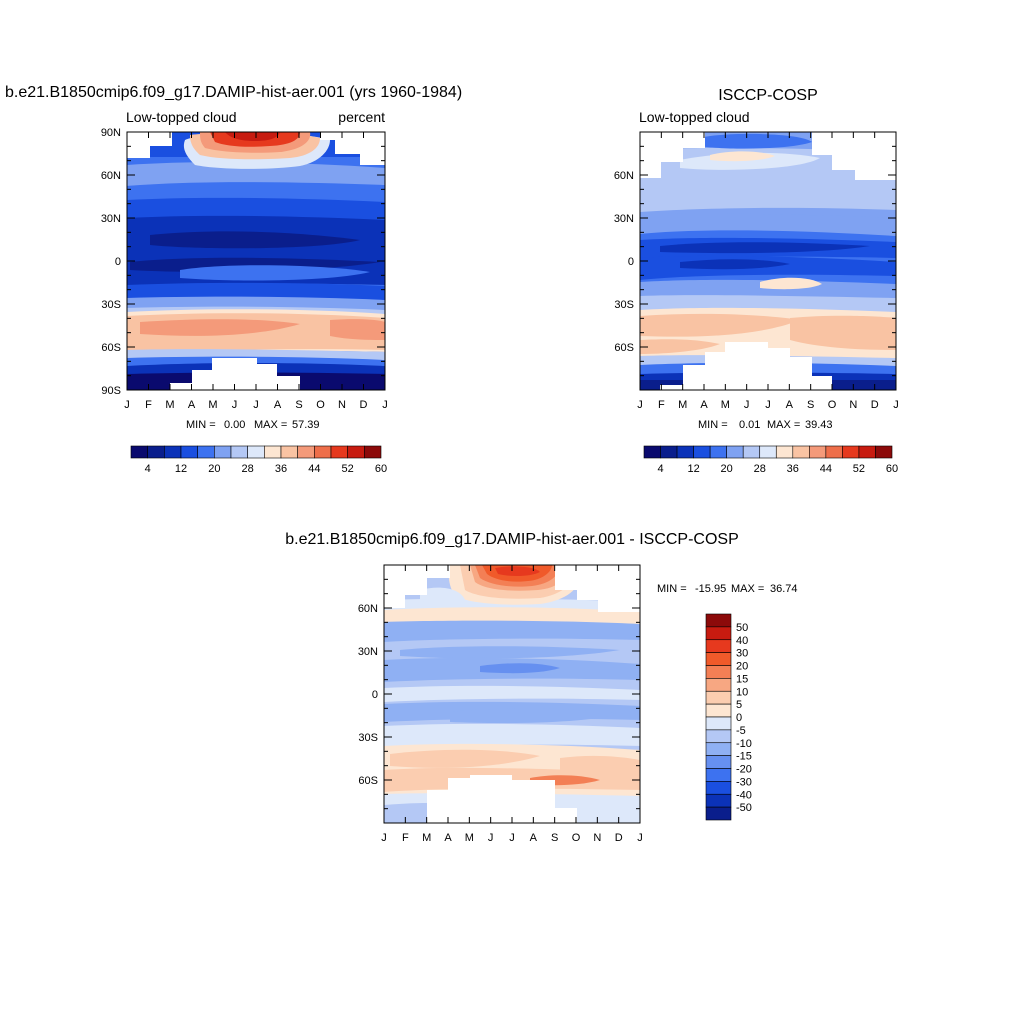  I want to click on panel-diff-max-value: 36.74, so click(784, 589).